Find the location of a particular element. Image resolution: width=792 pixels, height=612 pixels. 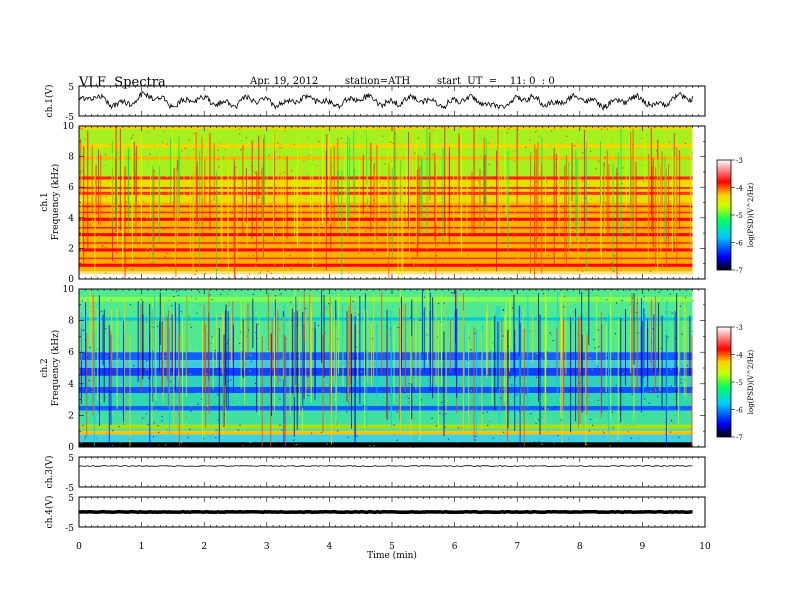

panel-ch3-waveform-xticks is located at coordinates (392, 472).